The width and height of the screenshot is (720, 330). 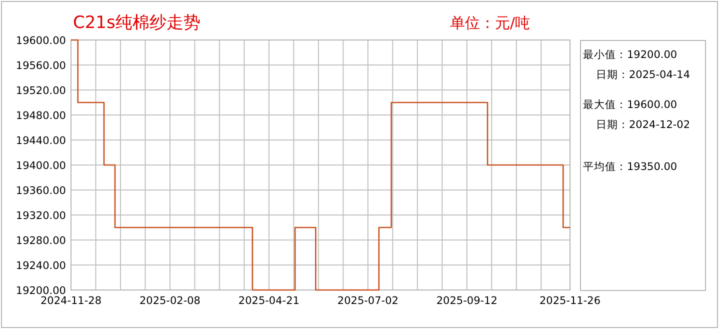 I want to click on x-tick-label: 2024-11-28, so click(x=71, y=301).